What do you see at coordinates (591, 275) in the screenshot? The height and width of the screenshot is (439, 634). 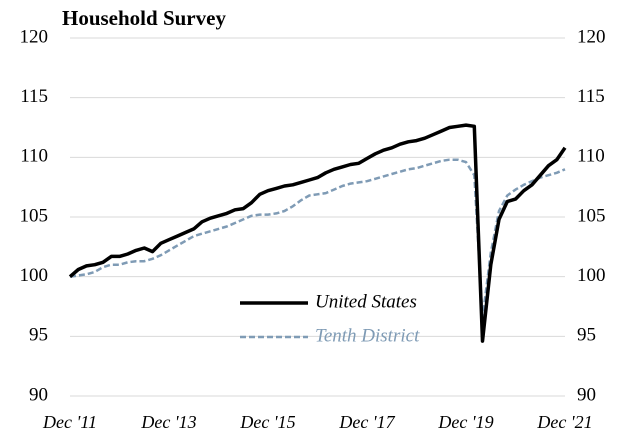 I see `y2-tick-label: 100` at bounding box center [591, 275].